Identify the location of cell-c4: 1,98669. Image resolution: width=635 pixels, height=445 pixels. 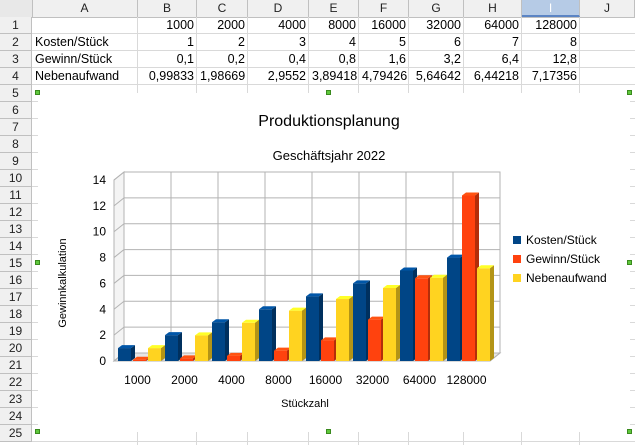
(223, 76).